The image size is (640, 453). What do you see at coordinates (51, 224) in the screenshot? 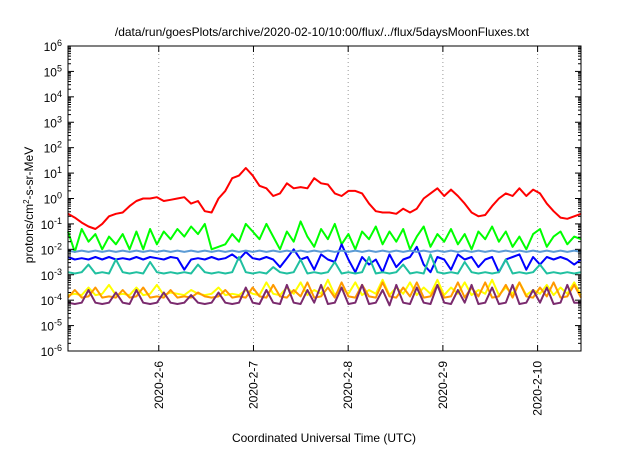
I see `y-tick-label: 10⁻¹` at bounding box center [51, 224].